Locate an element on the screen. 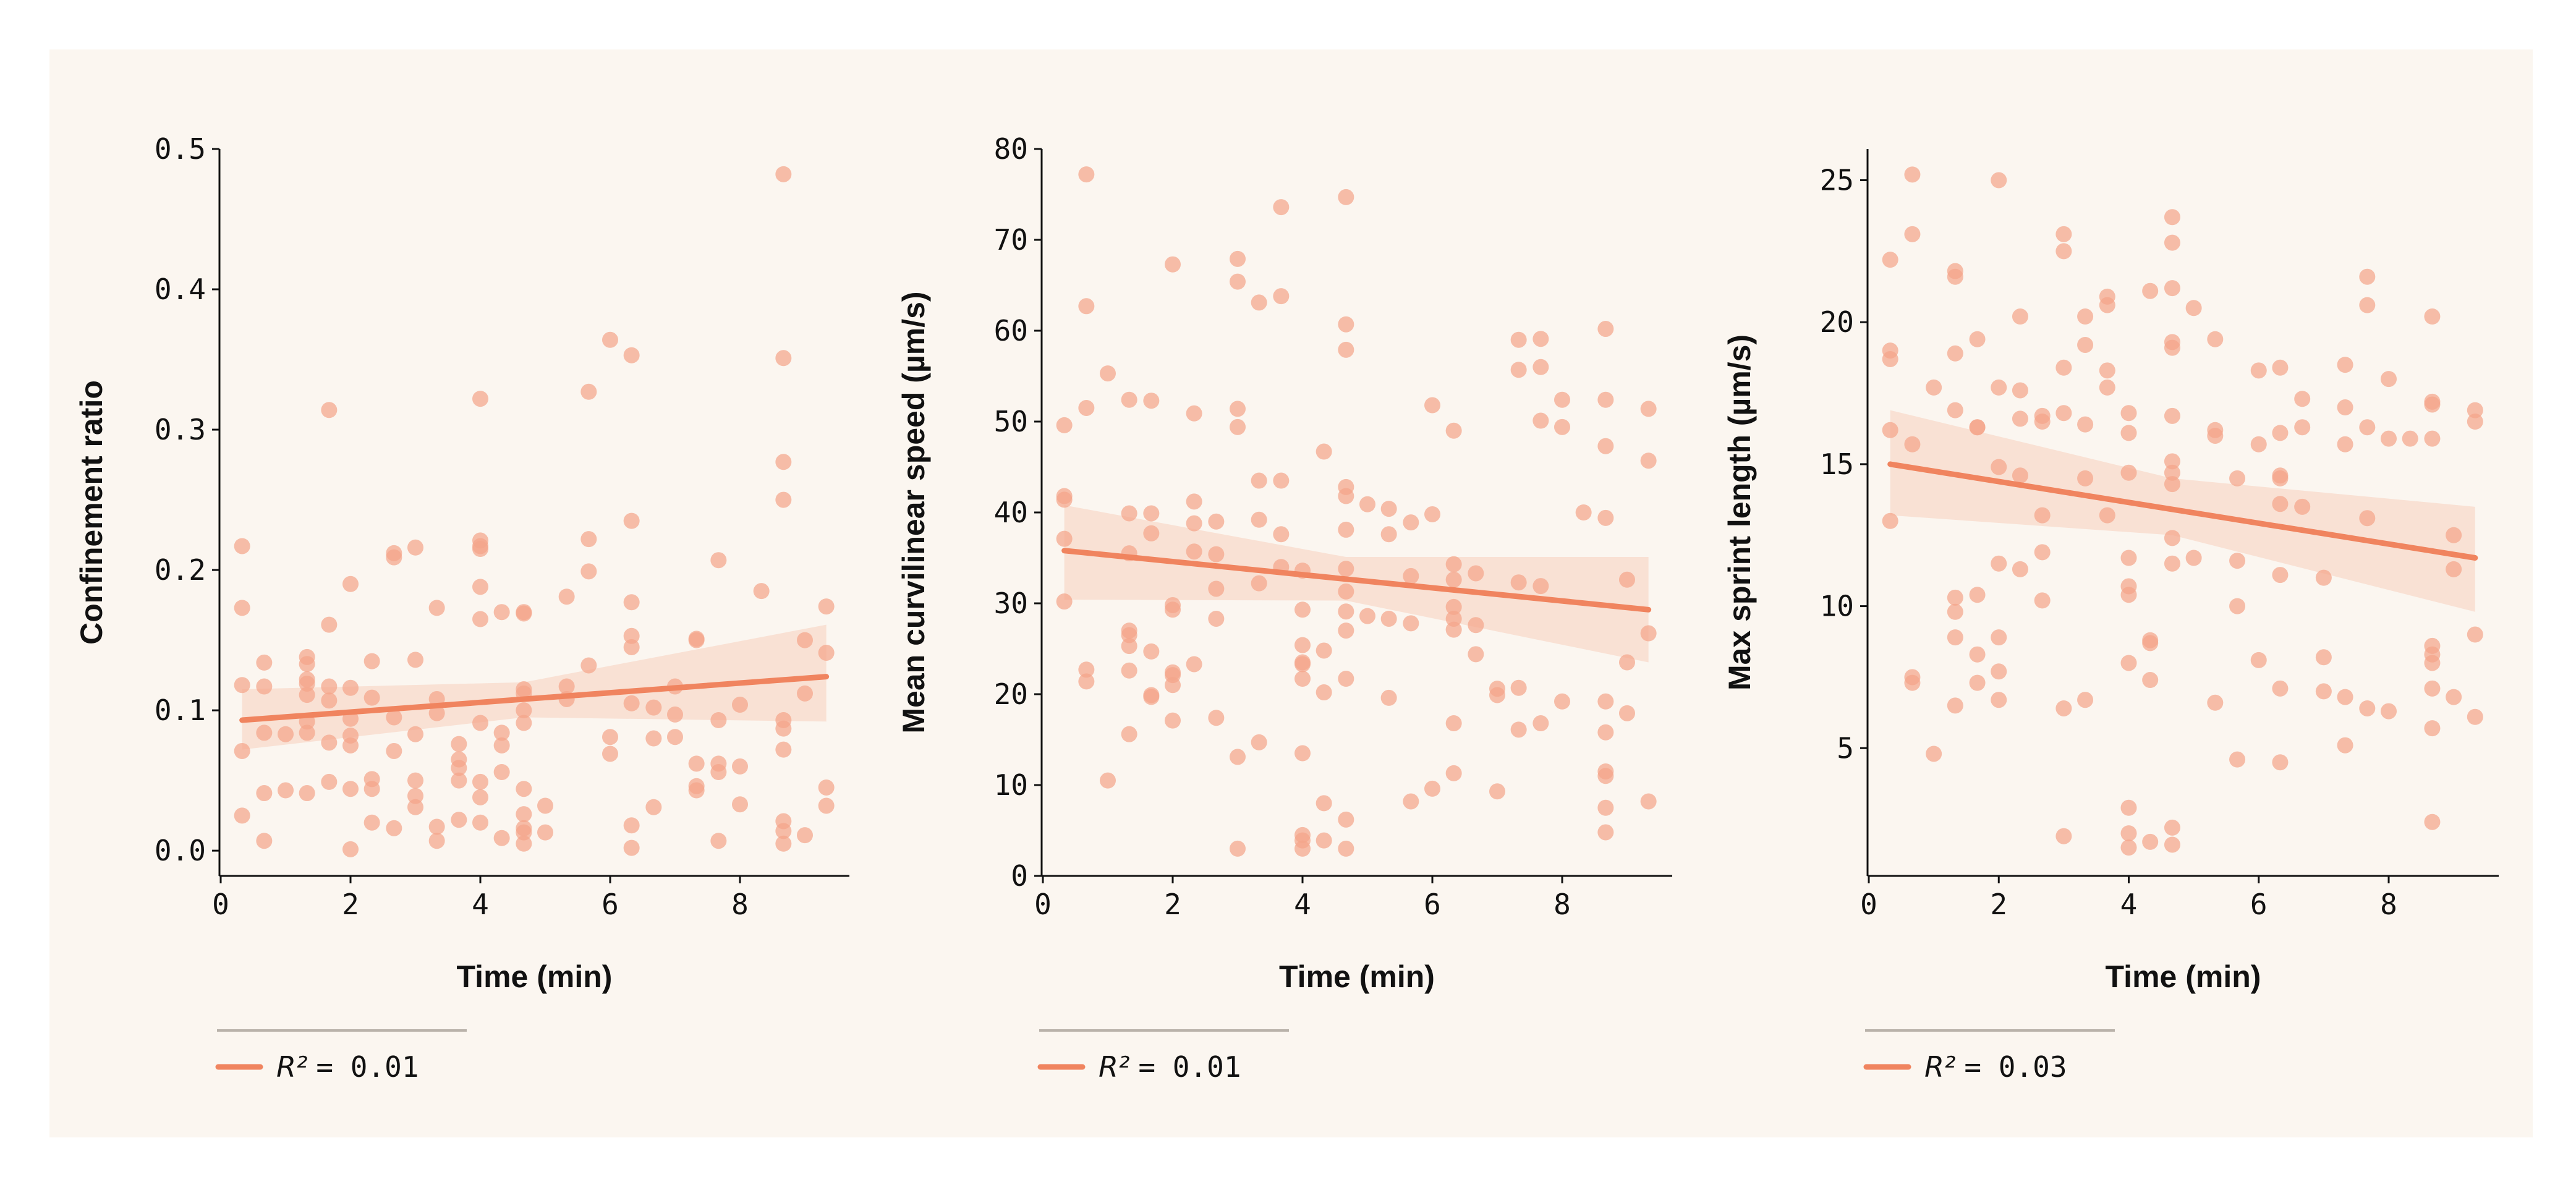 The image size is (2576, 1185). y-axis-title: Mean curvilinear speed (µm/s) is located at coordinates (913, 512).